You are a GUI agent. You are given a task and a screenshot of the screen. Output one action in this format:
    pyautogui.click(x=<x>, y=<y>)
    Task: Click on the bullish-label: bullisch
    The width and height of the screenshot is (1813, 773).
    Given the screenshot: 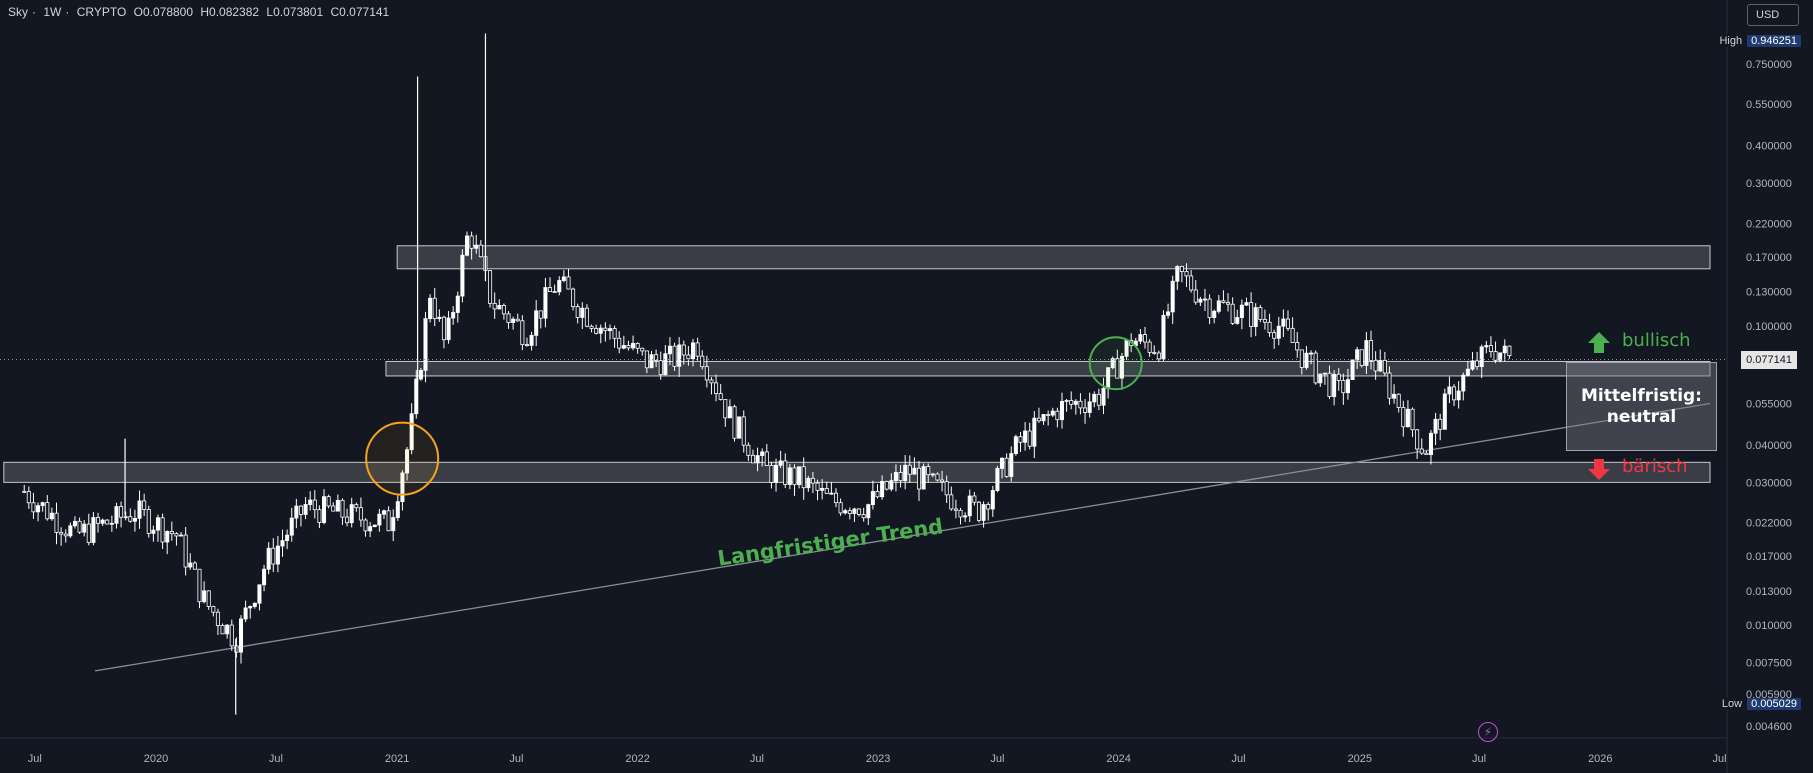 What is the action you would take?
    pyautogui.click(x=1656, y=340)
    